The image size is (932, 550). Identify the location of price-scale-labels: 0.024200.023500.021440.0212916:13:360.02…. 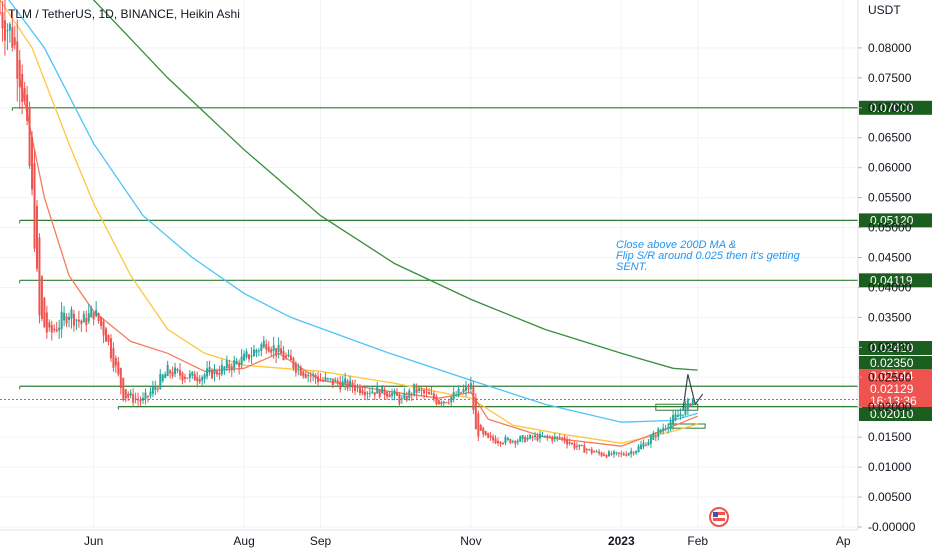
(895, 260).